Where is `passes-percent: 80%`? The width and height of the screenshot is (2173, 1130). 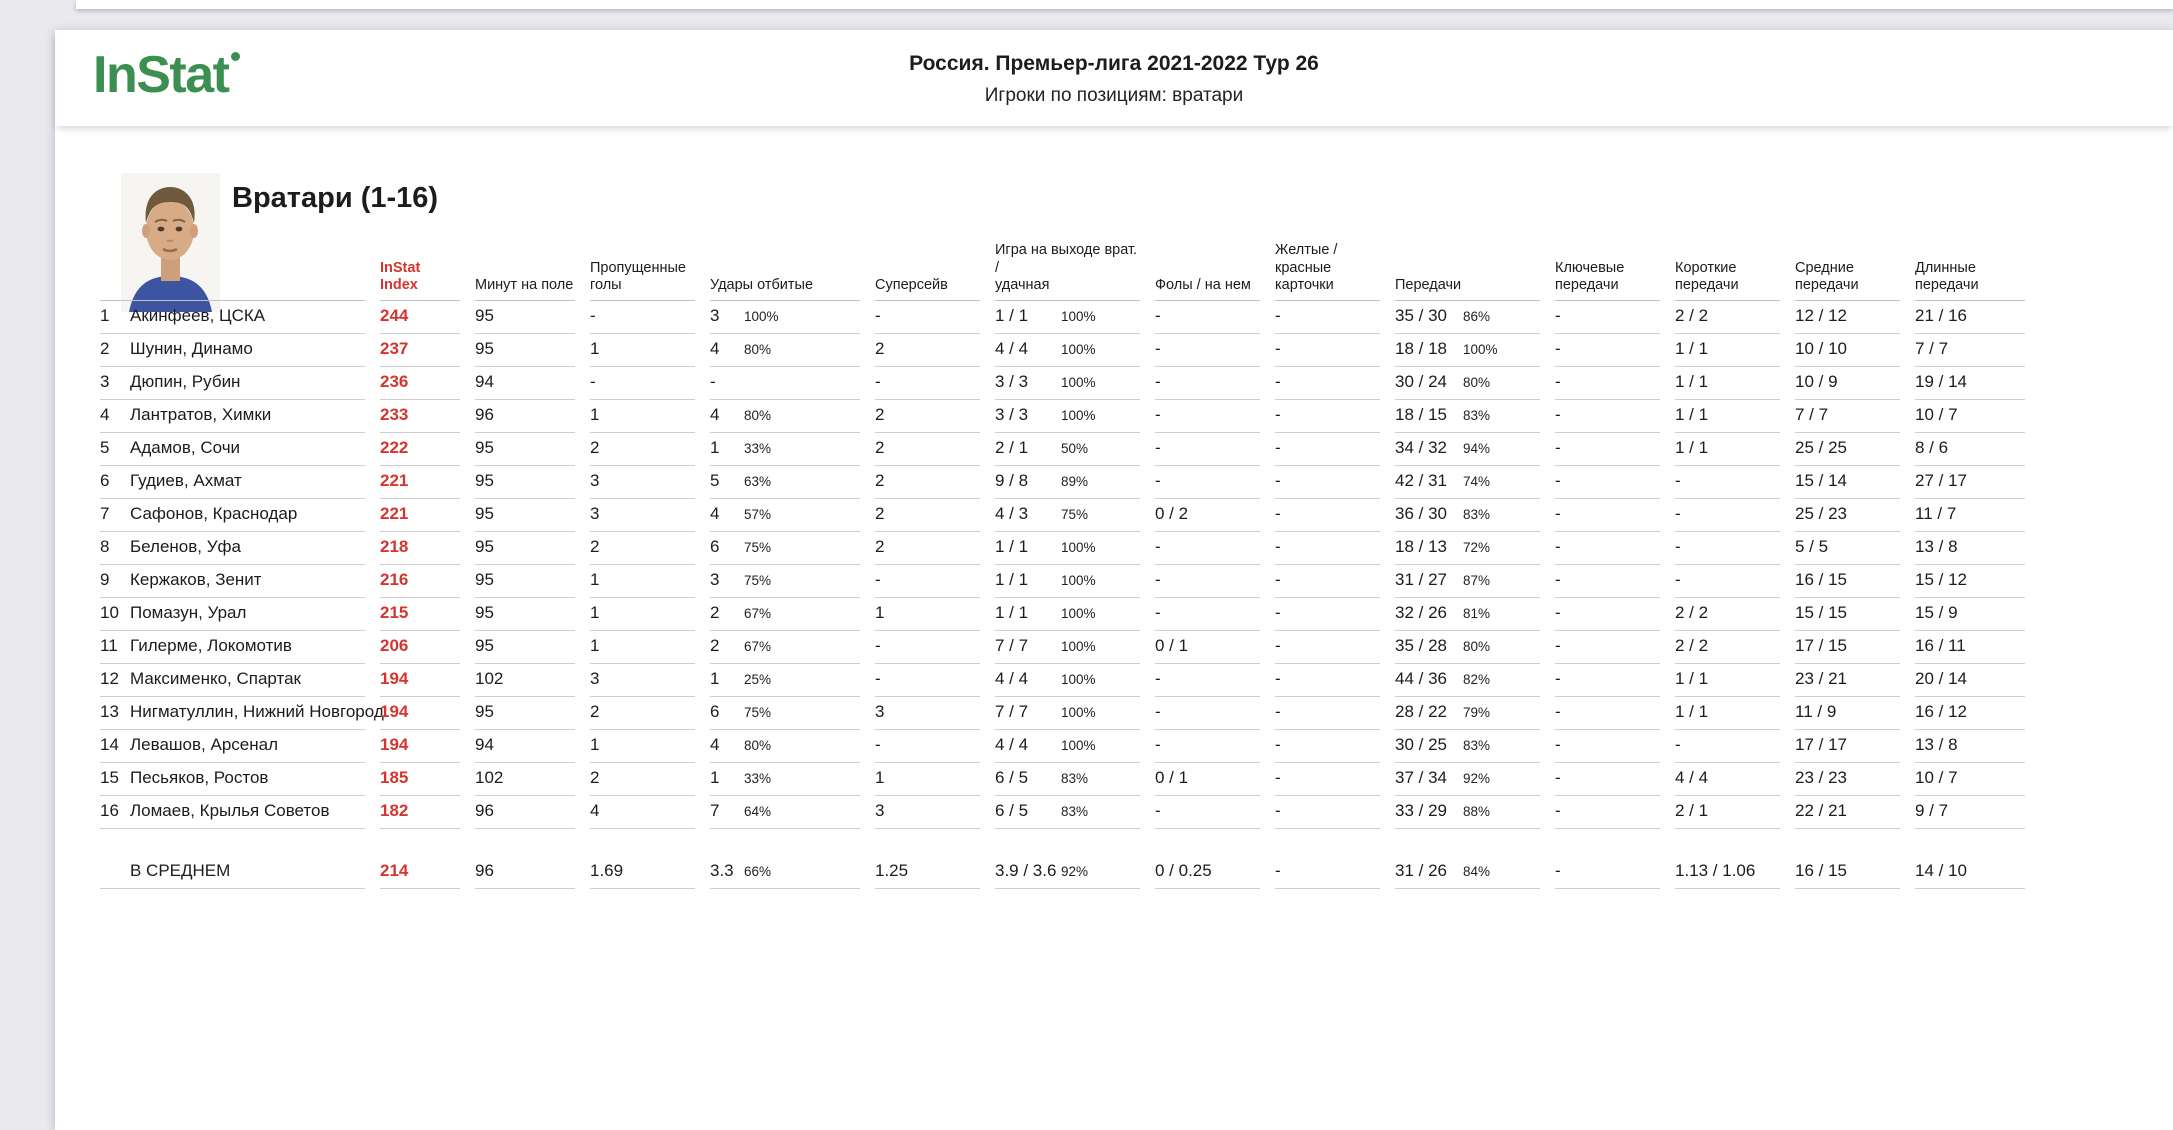
passes-percent: 80% is located at coordinates (1477, 383).